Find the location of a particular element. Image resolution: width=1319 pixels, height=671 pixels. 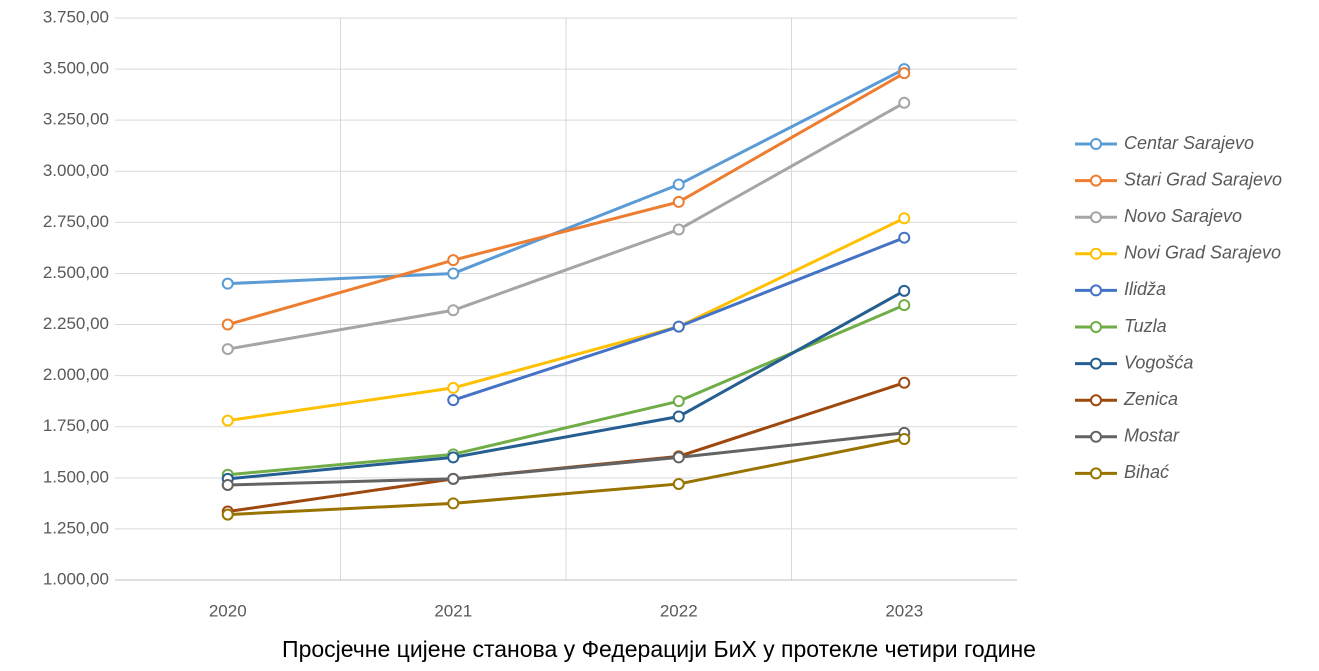

x-tick-label: 2021 is located at coordinates (453, 610).